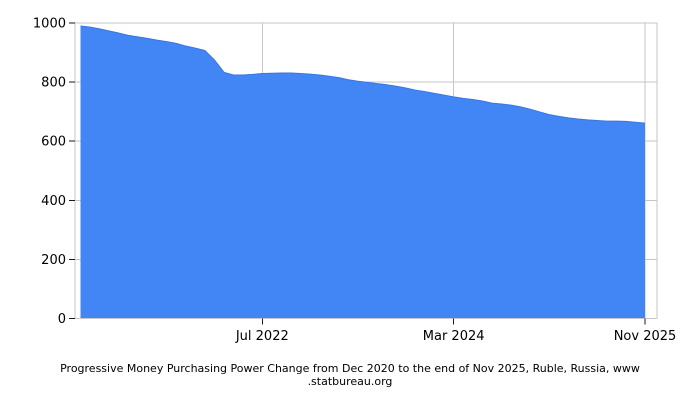  Describe the element at coordinates (262, 336) in the screenshot. I see `x-tick-label: Jul 2022` at that location.